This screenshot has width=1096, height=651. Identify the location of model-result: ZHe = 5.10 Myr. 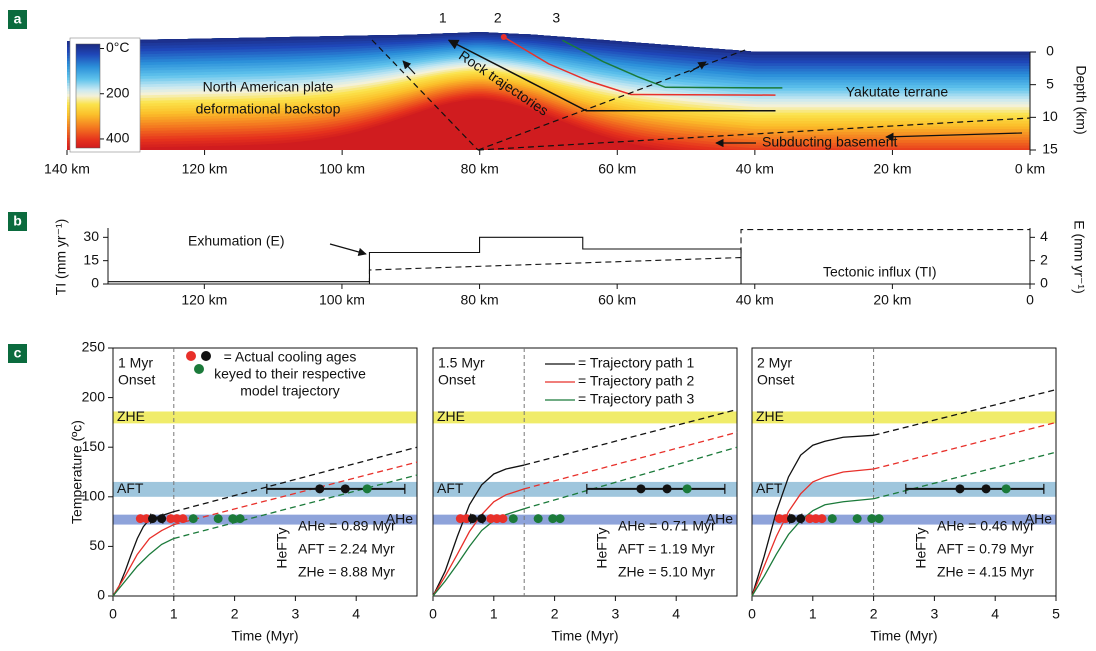
(666, 572).